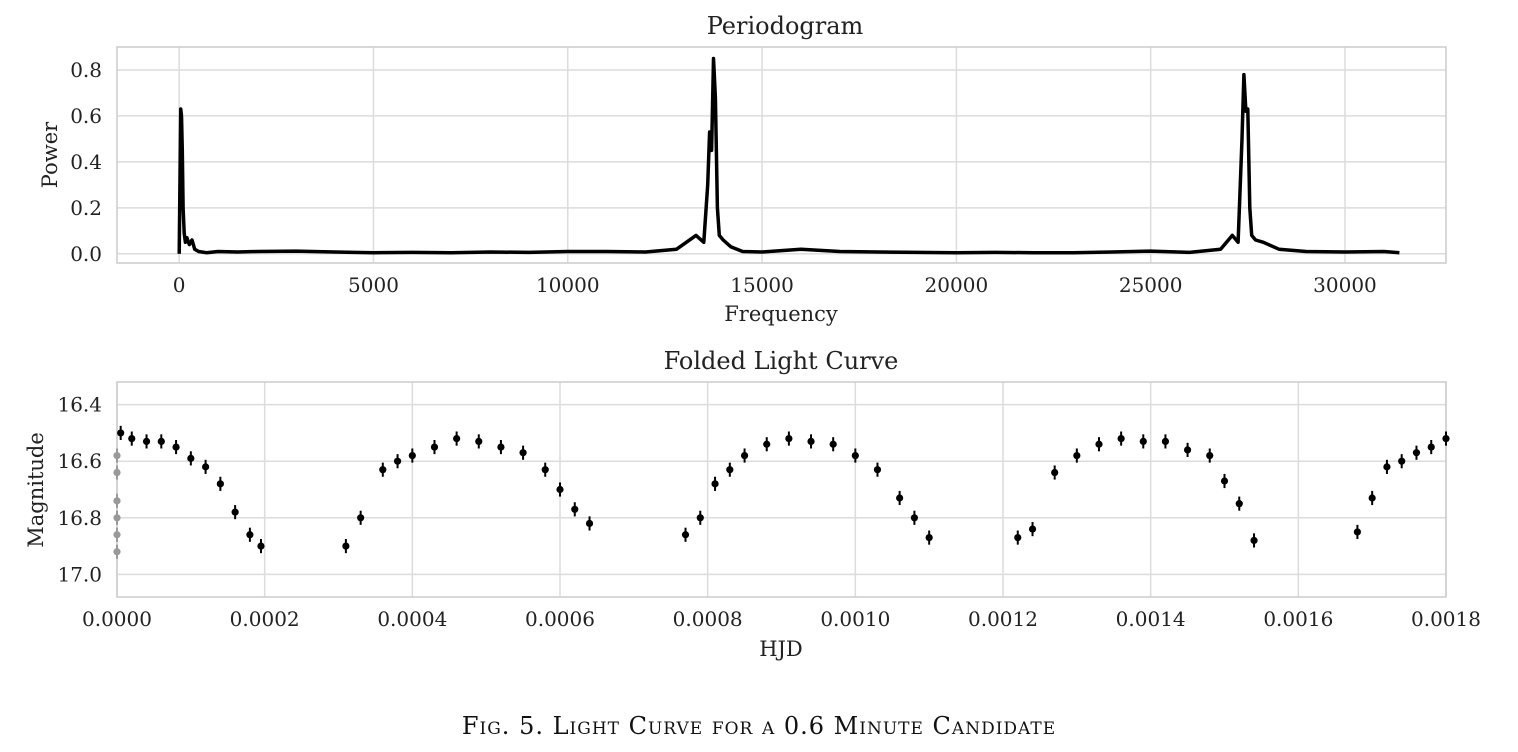 The height and width of the screenshot is (752, 1518). I want to click on folded-light-curve-x-tick-label: 0.0010, so click(855, 619).